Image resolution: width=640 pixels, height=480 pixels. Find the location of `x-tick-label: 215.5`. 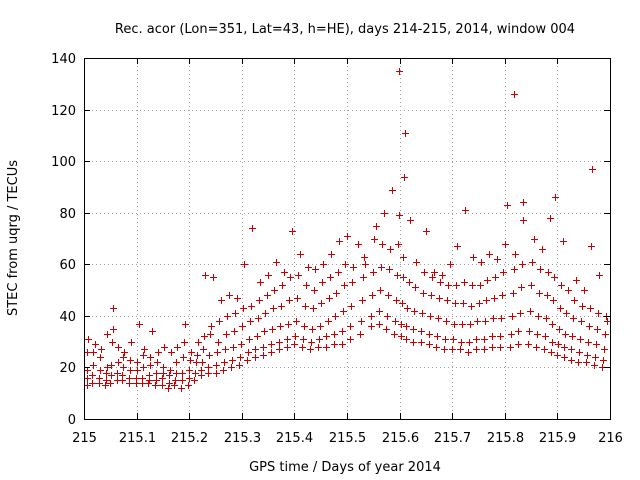

x-tick-label: 215.5 is located at coordinates (347, 438).